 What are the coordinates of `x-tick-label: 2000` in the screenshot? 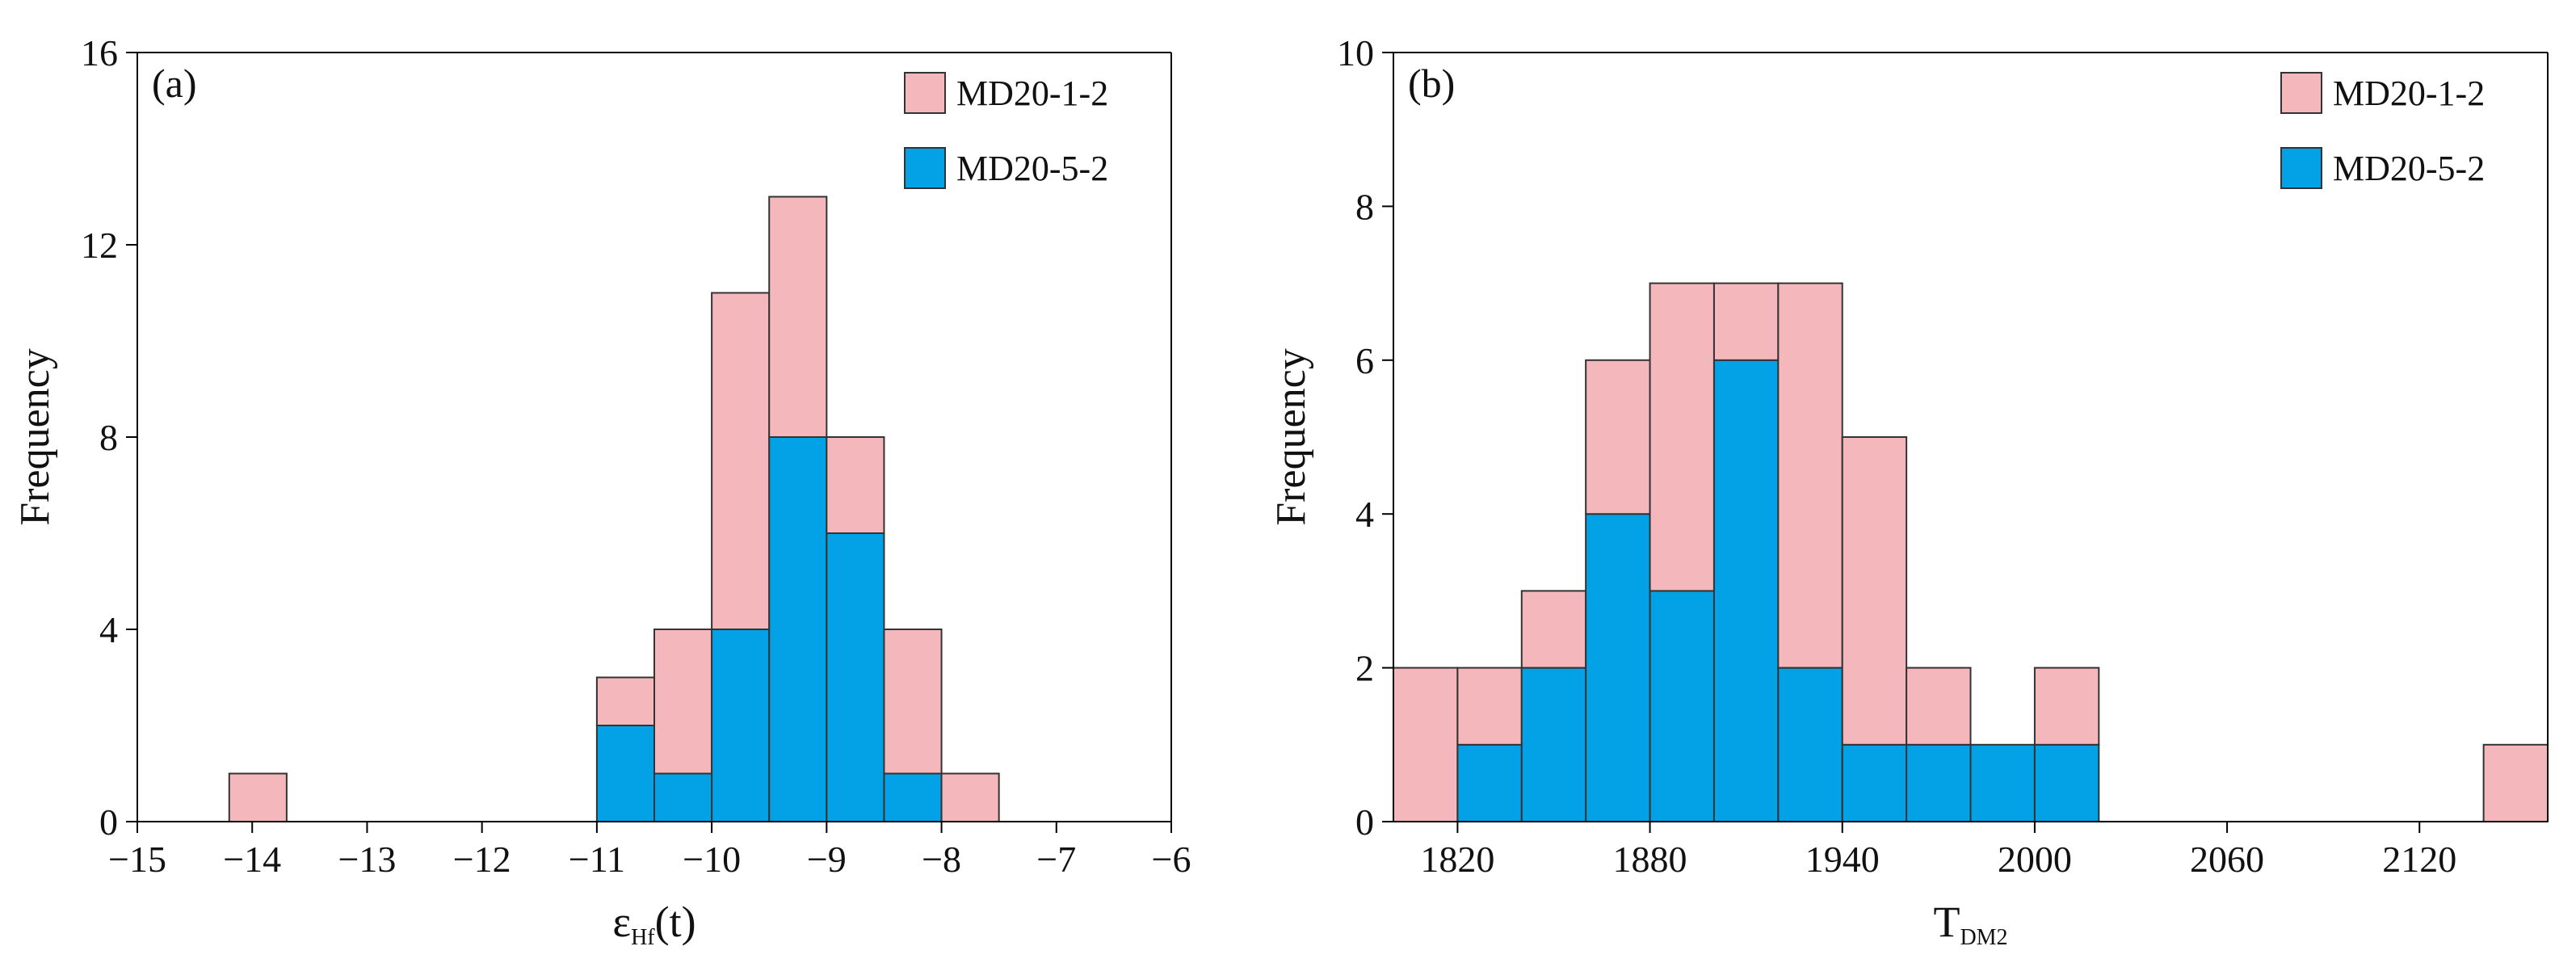 It's located at (2035, 860).